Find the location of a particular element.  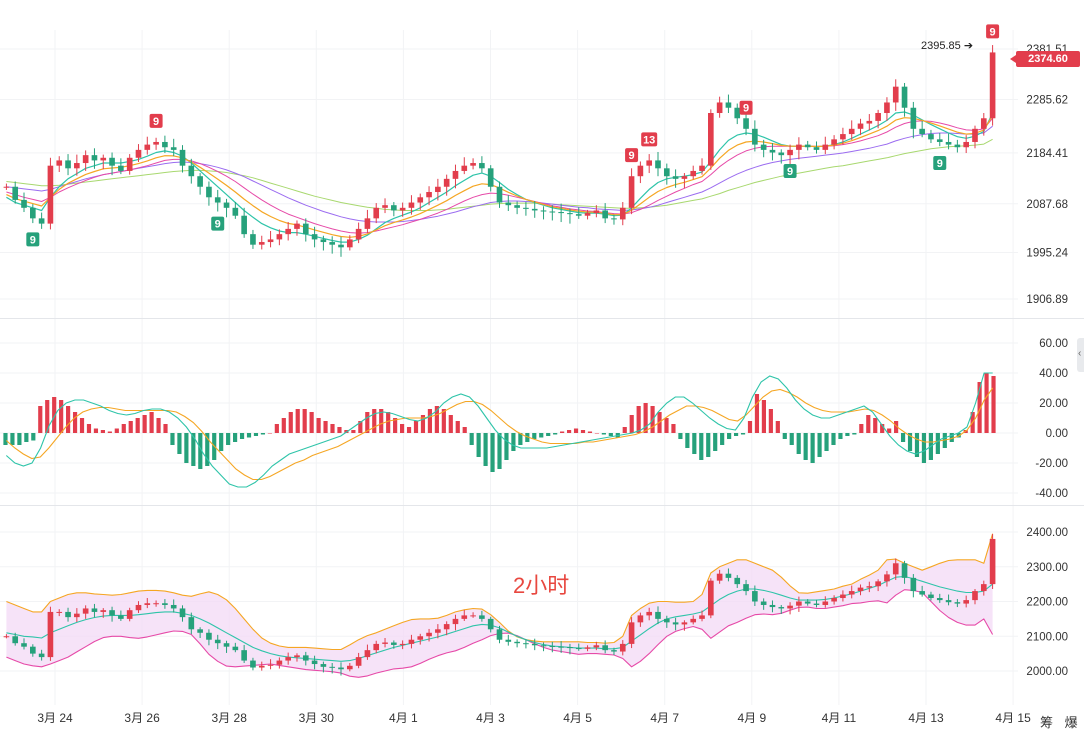

y-tick-label: 1906.89 is located at coordinates (1047, 300).